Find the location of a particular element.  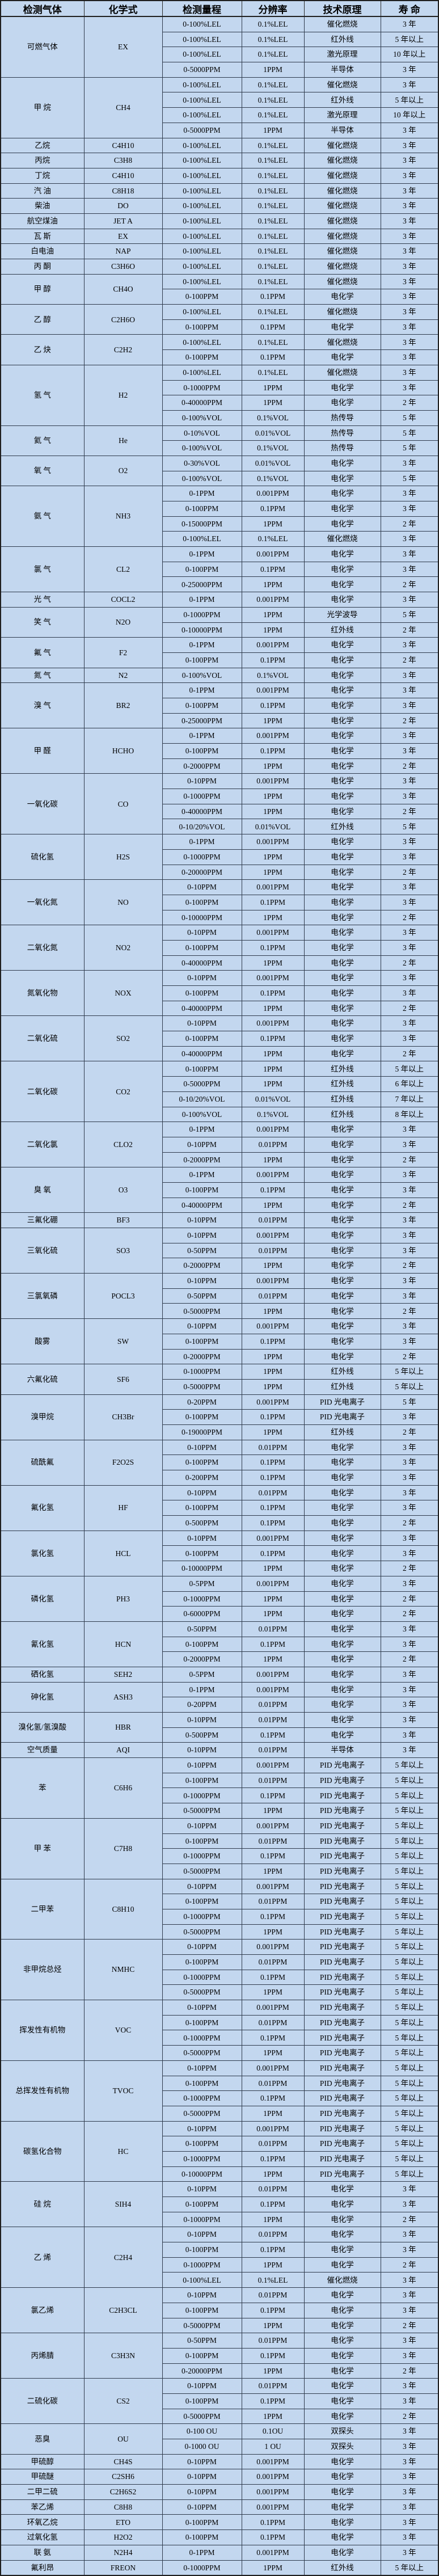

resolution-cell: 1 OU is located at coordinates (273, 2447).